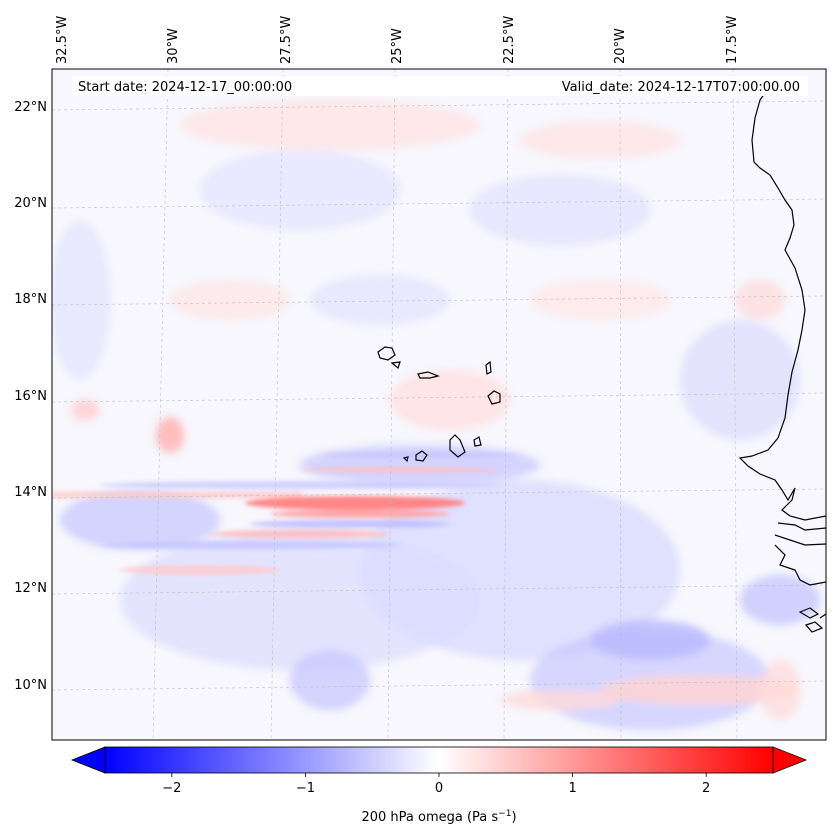 This screenshot has width=837, height=839. What do you see at coordinates (509, 40) in the screenshot?
I see `lon-tick-label: 22.5°W` at bounding box center [509, 40].